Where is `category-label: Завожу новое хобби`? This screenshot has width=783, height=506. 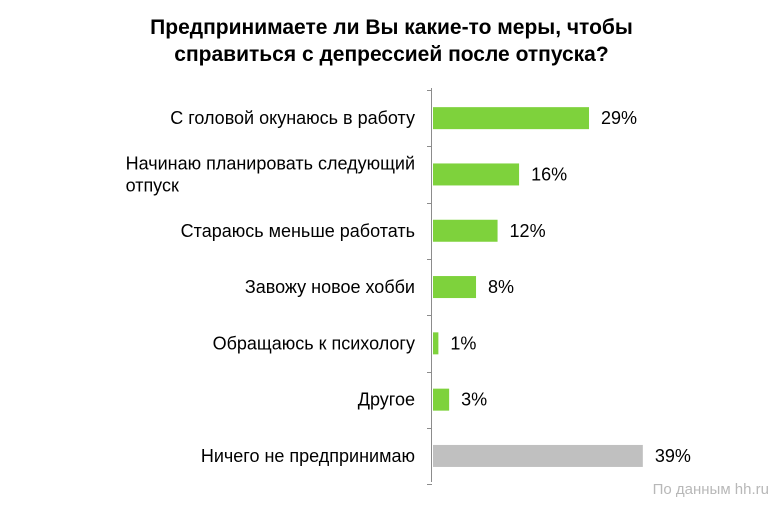
category-label: Завожу новое хобби is located at coordinates (330, 287).